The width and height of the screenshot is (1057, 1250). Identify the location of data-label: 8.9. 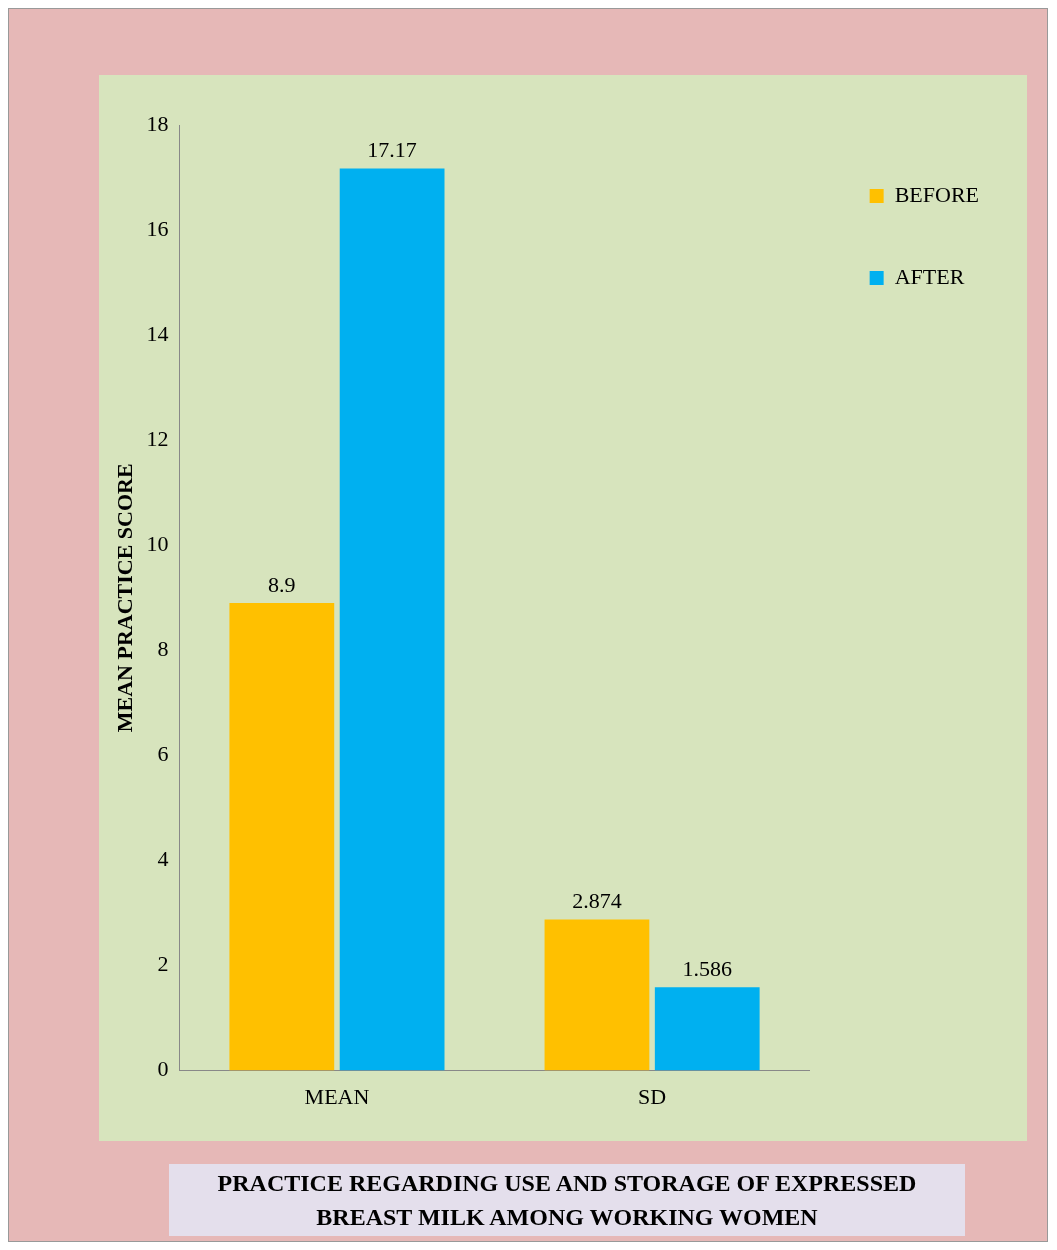
(282, 584).